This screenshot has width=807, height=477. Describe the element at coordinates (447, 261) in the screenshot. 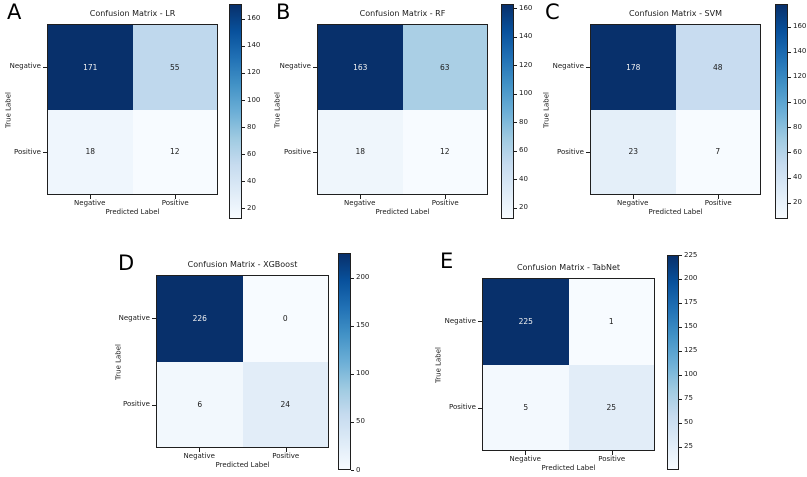

I see `panel-letter-e: E` at that location.